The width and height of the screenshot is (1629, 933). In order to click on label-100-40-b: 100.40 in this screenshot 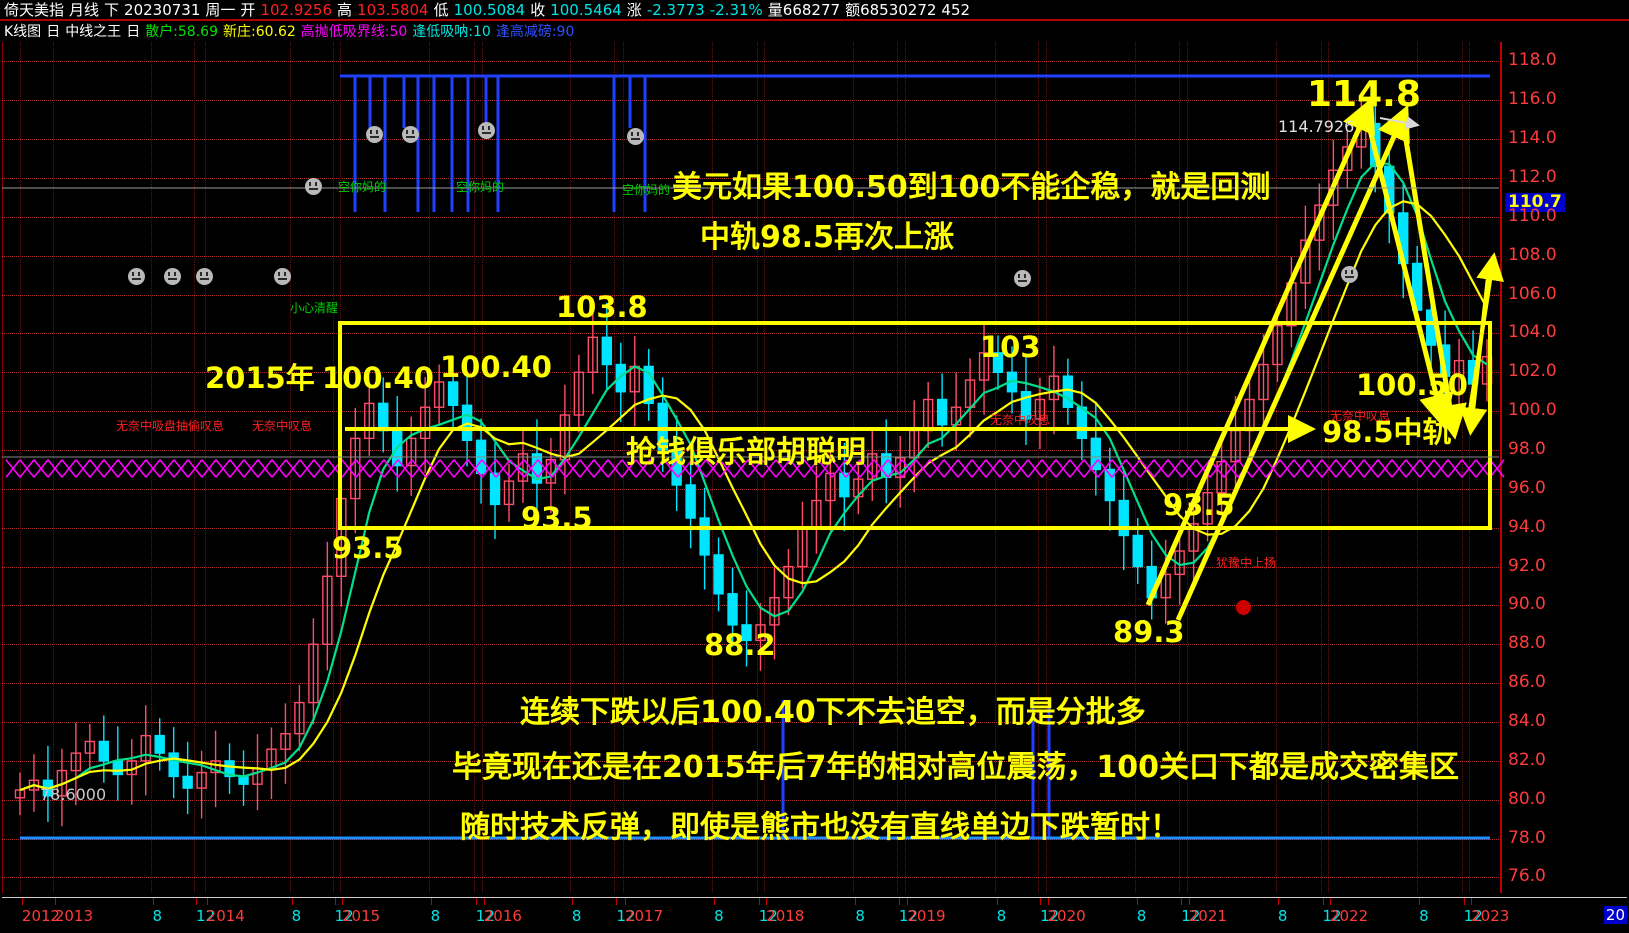, I will do `click(496, 367)`.